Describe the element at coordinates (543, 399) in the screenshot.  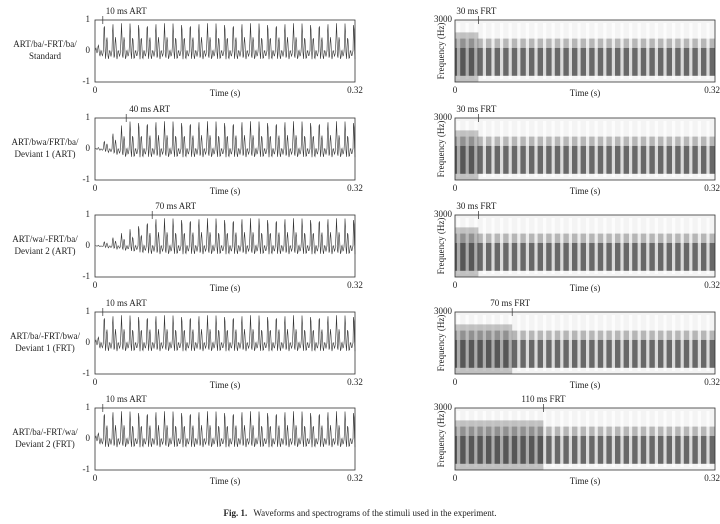
I see `rise-label: 110 ms FRT` at that location.